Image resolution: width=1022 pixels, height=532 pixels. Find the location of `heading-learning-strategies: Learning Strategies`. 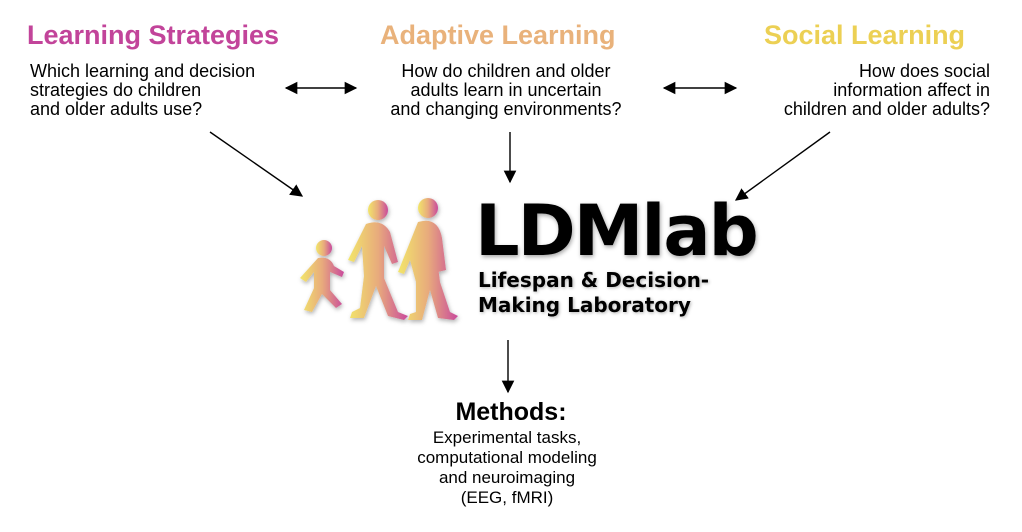

heading-learning-strategies: Learning Strategies is located at coordinates (153, 35).